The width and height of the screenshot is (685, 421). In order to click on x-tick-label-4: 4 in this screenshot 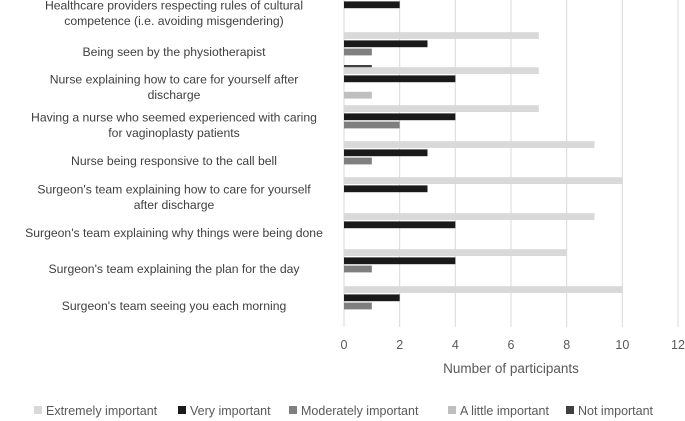, I will do `click(455, 345)`.